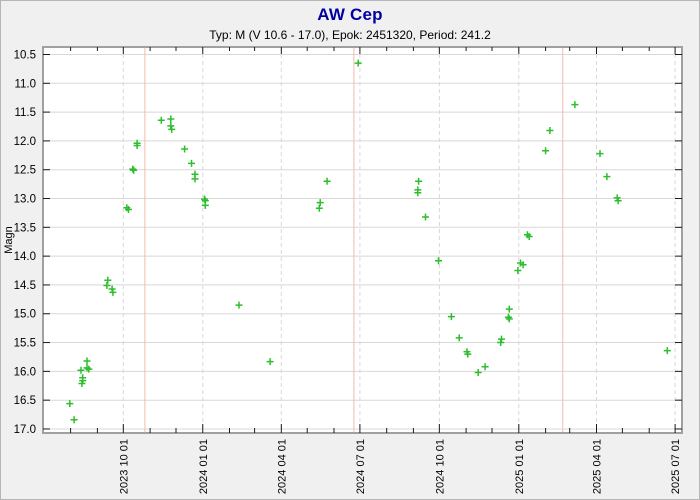  What do you see at coordinates (25, 344) in the screenshot?
I see `y-tick-label: 15.5` at bounding box center [25, 344].